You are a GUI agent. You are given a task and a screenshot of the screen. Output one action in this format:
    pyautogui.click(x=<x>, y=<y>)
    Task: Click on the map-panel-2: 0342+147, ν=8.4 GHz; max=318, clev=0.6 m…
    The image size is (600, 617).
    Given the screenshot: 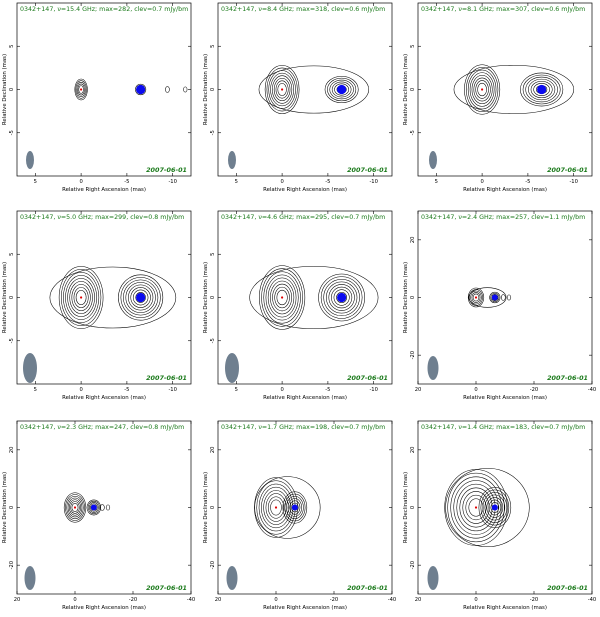 What is the action you would take?
    pyautogui.click(x=298, y=97)
    